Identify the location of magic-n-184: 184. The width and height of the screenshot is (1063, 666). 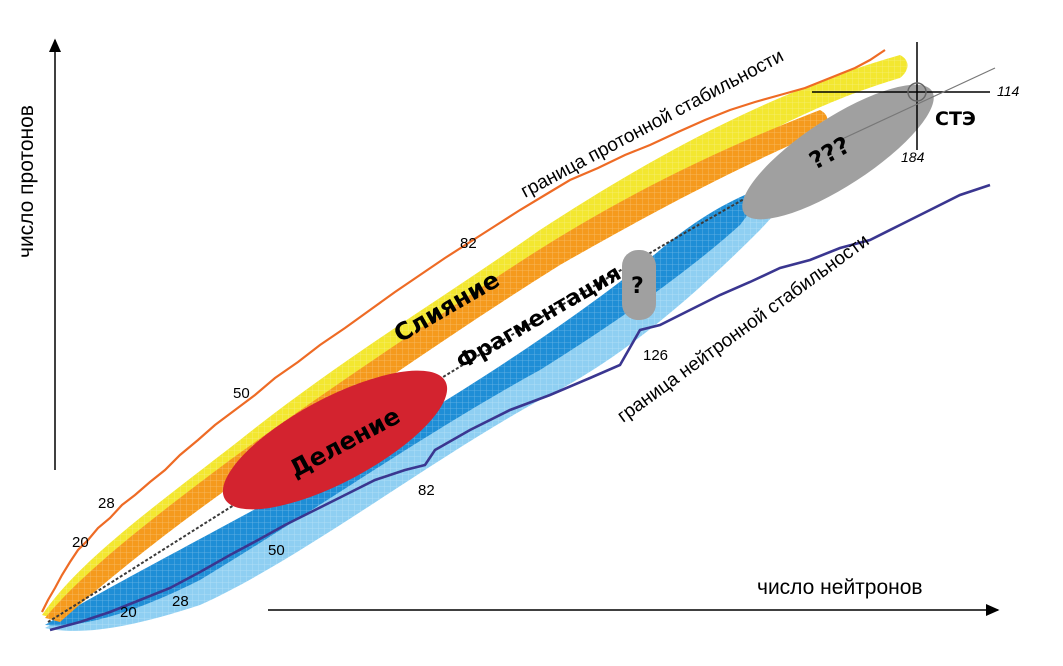
(913, 157).